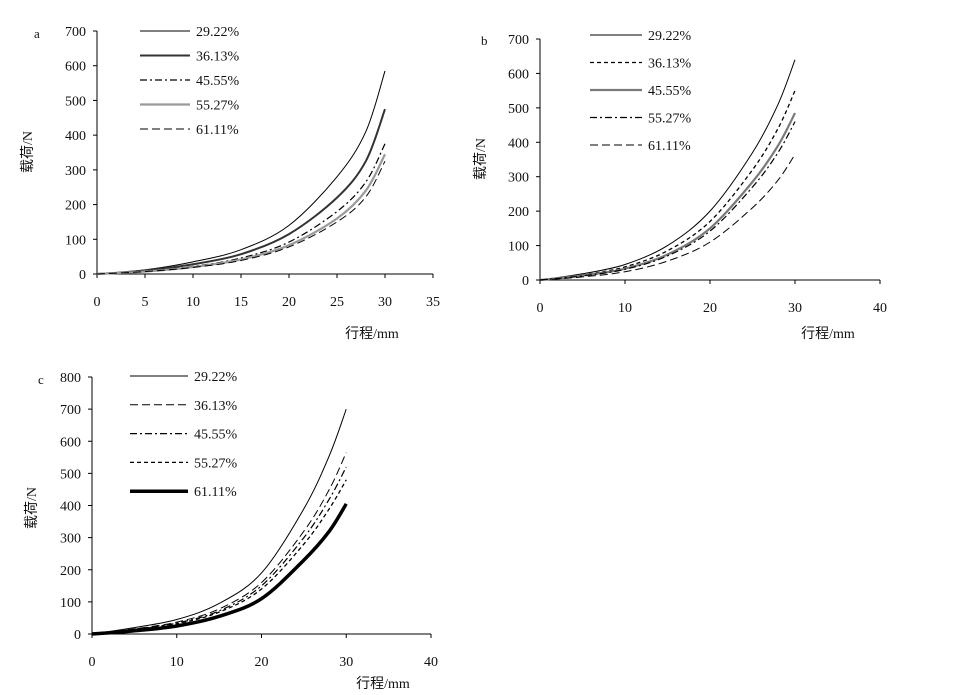 The image size is (961, 695). Describe the element at coordinates (712, 298) in the screenshot. I see `panel-b-x-ticks: 0 10 20 30 40` at that location.